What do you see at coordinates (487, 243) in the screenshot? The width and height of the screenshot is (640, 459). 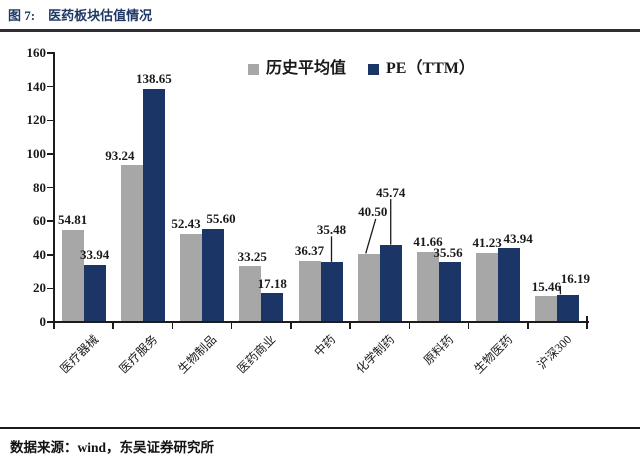 I see `data-label: 41.23` at bounding box center [487, 243].